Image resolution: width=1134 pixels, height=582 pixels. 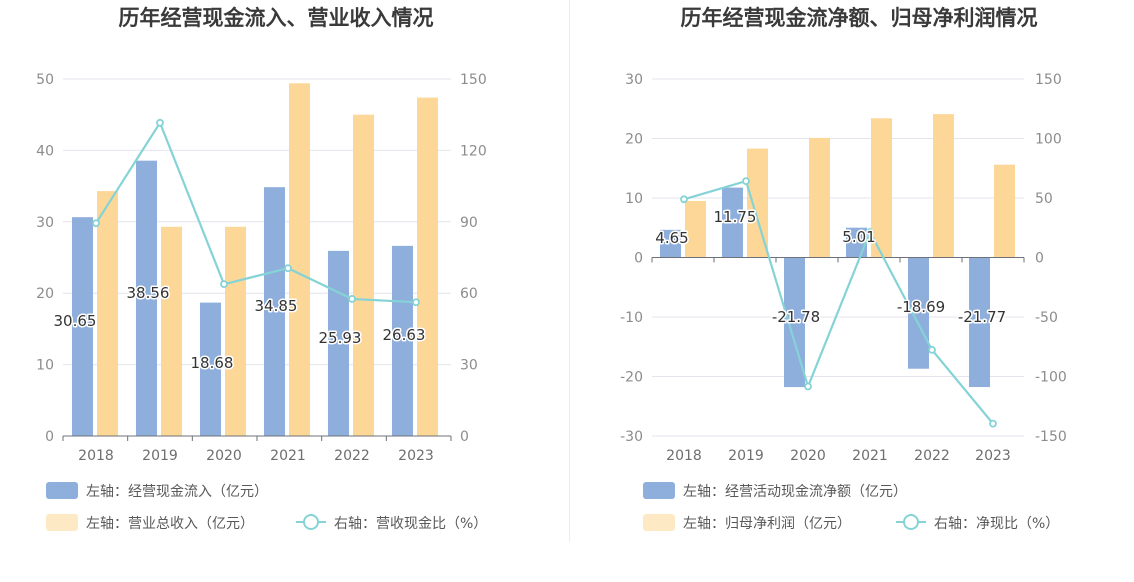 I want to click on data-label: -21.77, so click(x=982, y=317).